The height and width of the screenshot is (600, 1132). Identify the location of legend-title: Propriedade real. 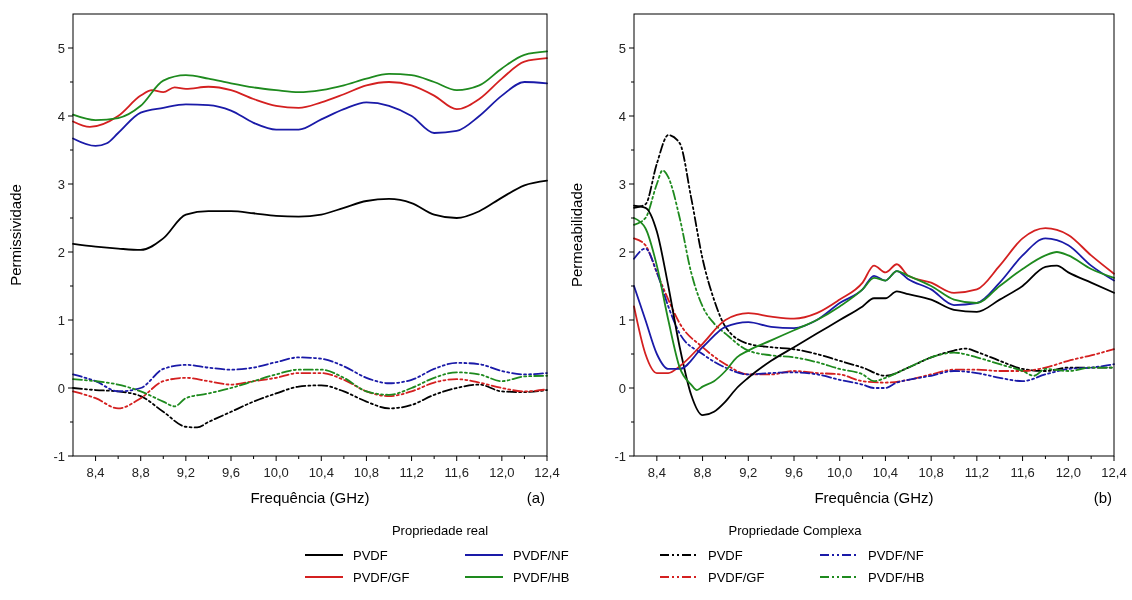
(440, 530).